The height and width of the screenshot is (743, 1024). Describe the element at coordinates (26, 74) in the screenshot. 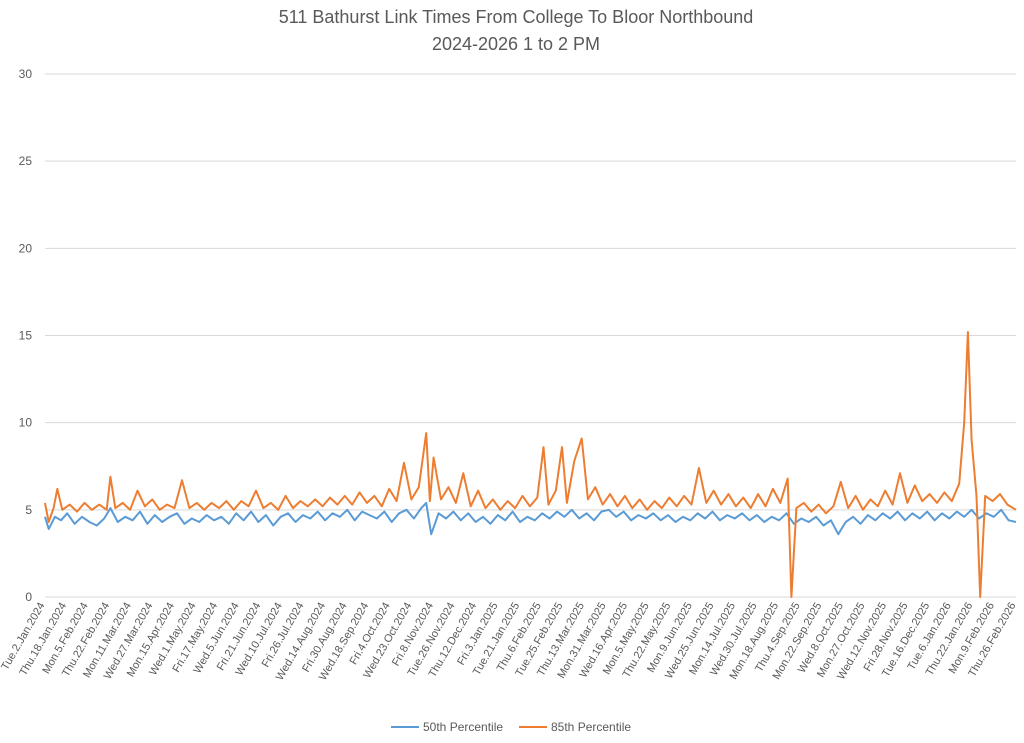

I see `y-tick-label: 30` at that location.